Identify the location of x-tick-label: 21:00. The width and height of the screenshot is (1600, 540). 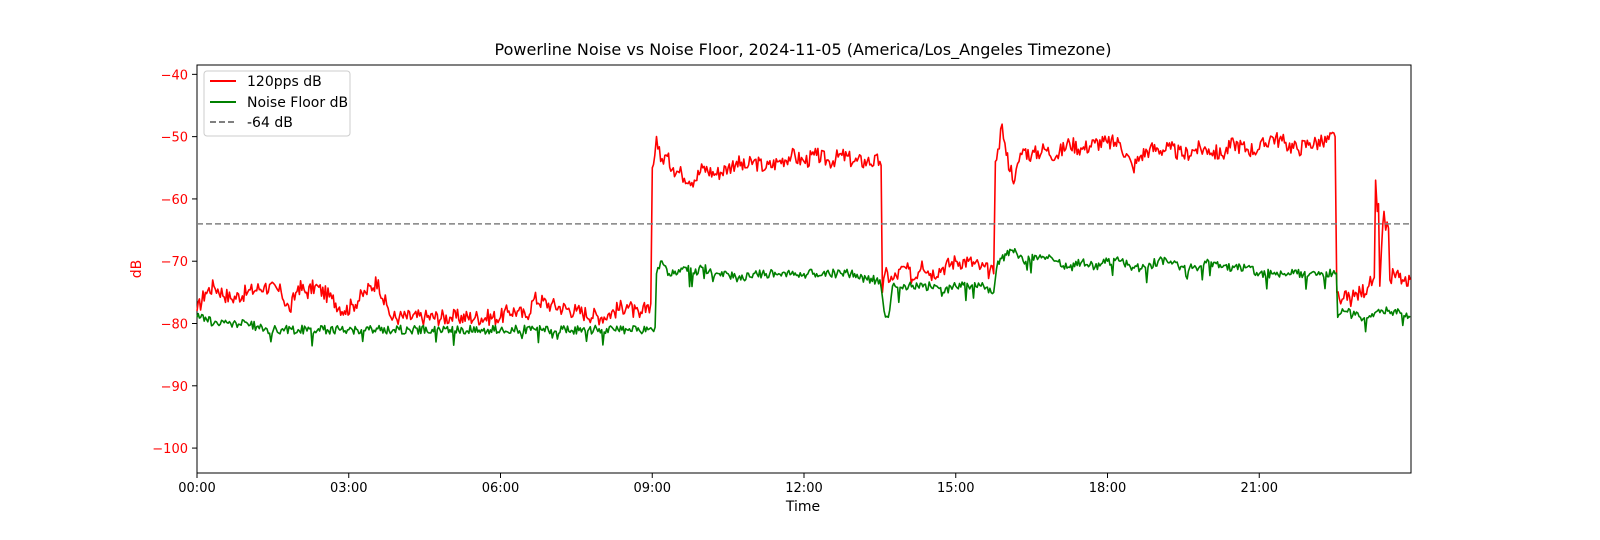
(1259, 488).